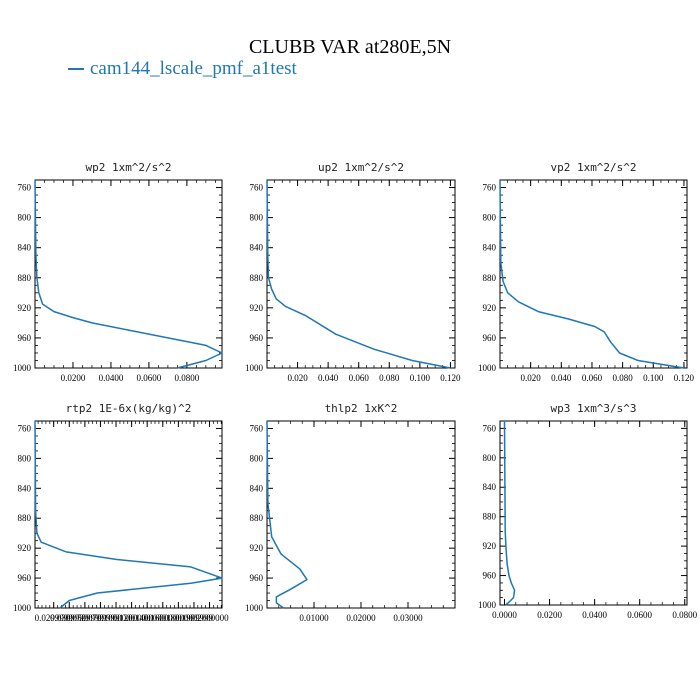  I want to click on subplot-title: wp3 1xm^3/s^3, so click(593, 408).